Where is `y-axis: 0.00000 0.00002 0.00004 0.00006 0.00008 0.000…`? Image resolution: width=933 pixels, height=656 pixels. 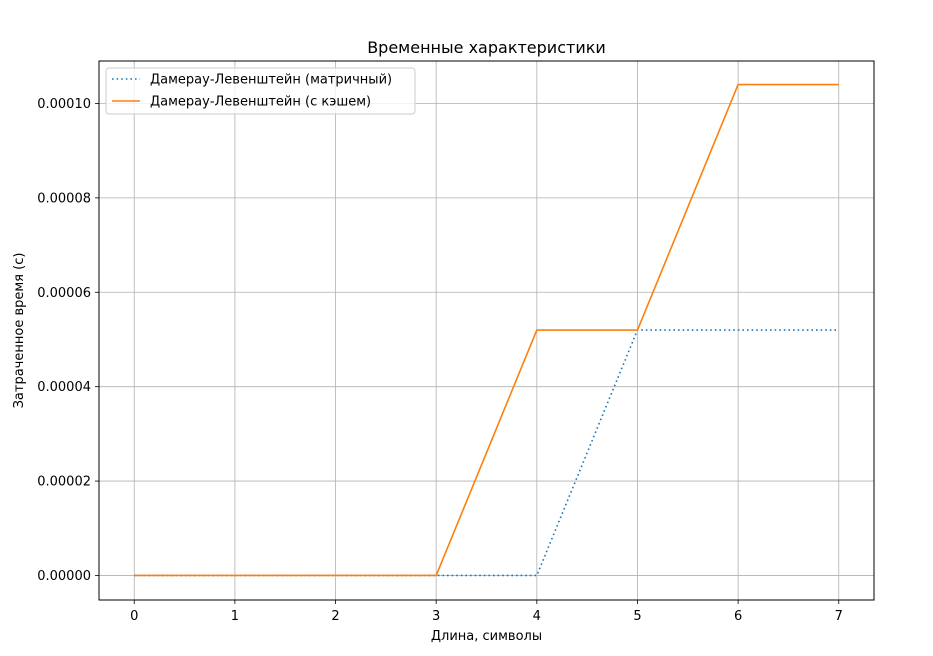
y-axis: 0.00000 0.00002 0.00004 0.00006 0.00008 0.000… is located at coordinates (68, 340).